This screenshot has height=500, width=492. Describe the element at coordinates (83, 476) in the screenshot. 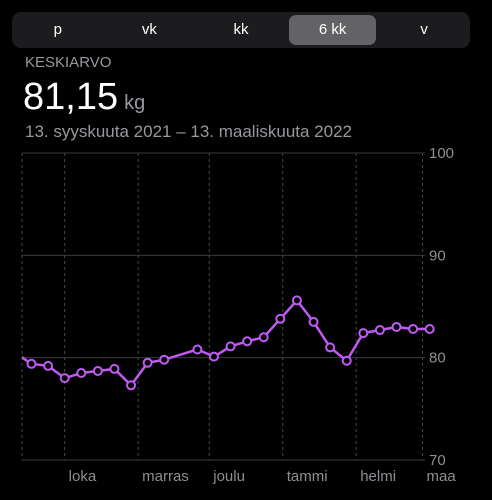

I see `x-tick-label: loka` at that location.